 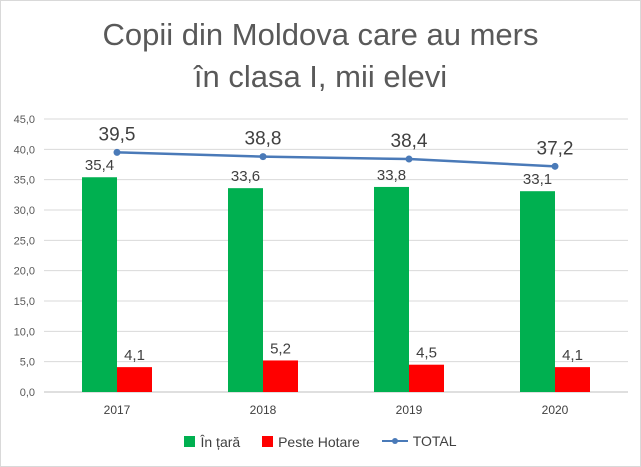 What do you see at coordinates (263, 139) in the screenshot?
I see `total-data-label: 38,8` at bounding box center [263, 139].